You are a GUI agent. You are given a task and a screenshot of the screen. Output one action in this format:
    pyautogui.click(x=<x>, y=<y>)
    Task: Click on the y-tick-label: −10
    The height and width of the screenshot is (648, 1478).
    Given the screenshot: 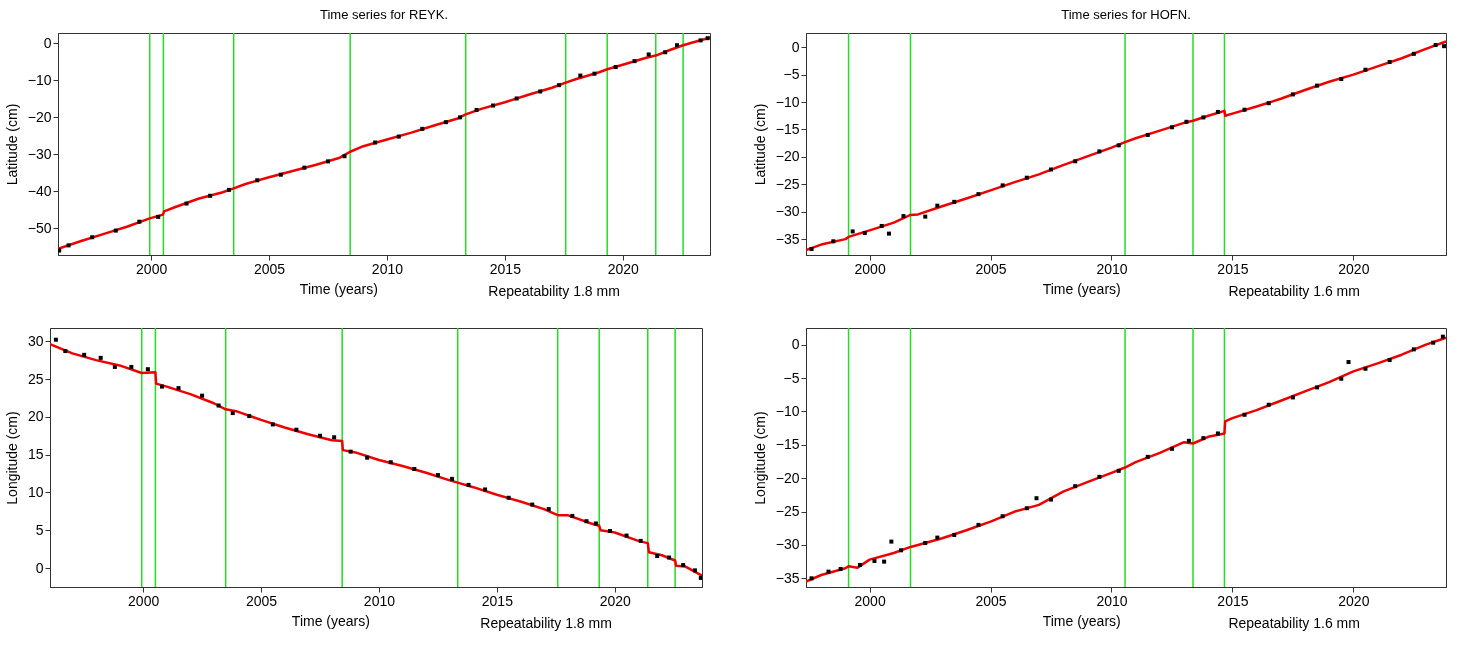 What is the action you would take?
    pyautogui.click(x=787, y=410)
    